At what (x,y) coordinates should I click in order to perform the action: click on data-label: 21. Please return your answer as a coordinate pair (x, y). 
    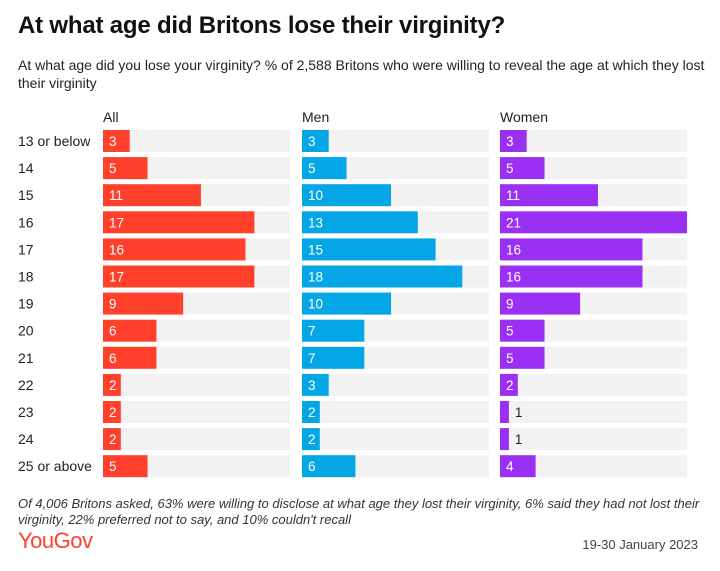
    Looking at the image, I should click on (513, 222).